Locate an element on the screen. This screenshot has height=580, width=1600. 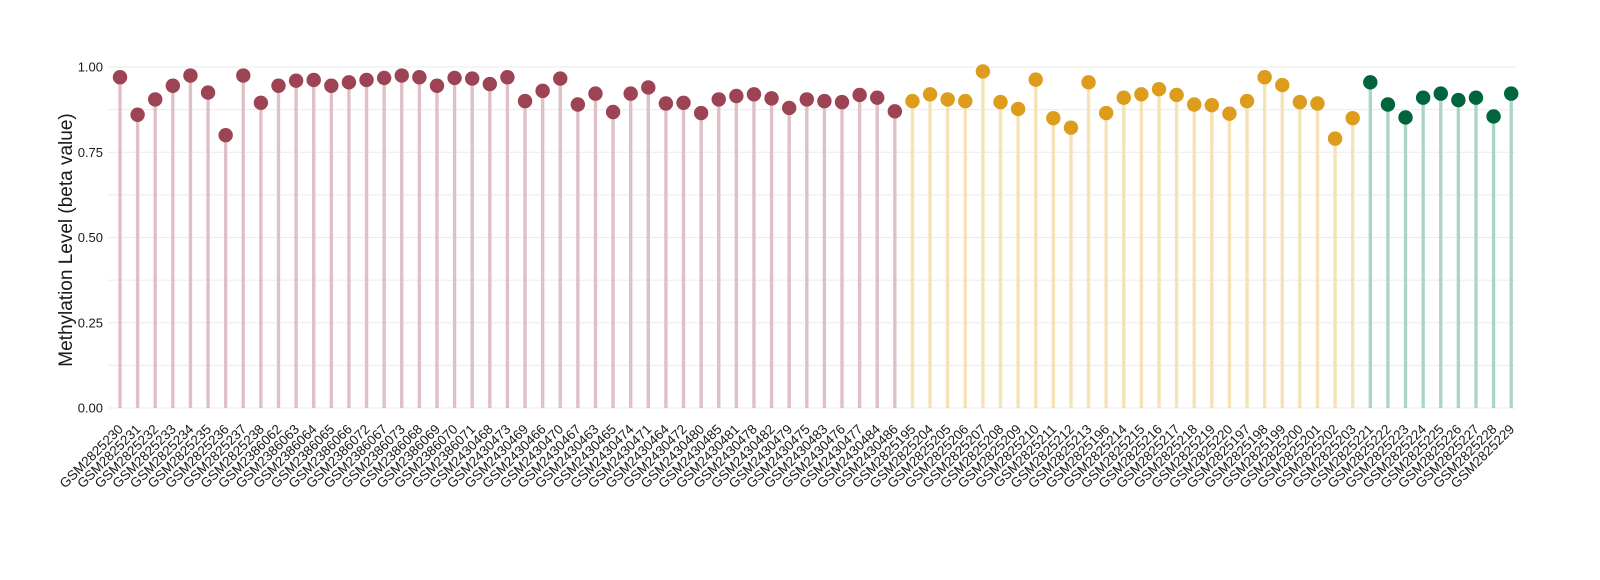
y-axis-ticks: 0.00 0.25 0.50 0.75 1.00 is located at coordinates (90, 238).